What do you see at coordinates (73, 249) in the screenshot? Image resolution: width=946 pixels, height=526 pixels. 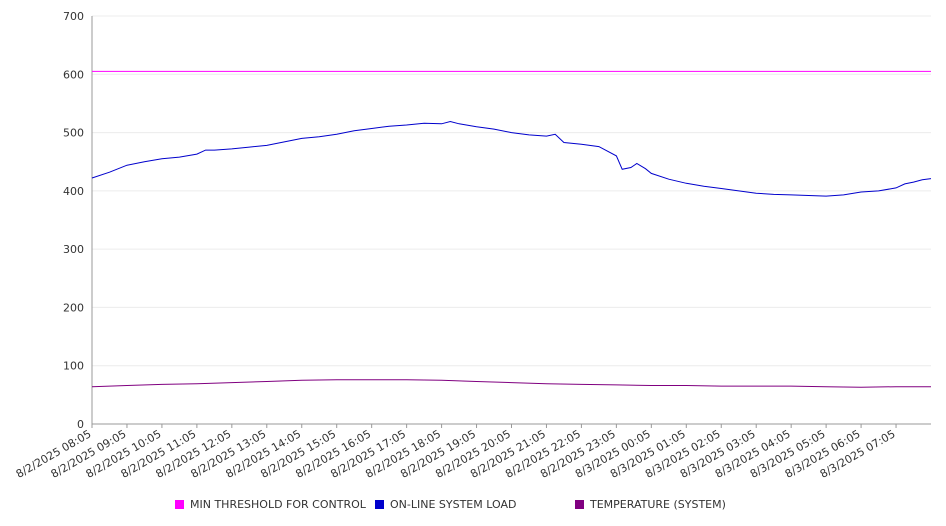 I see `y-tick-label: 300` at bounding box center [73, 249].